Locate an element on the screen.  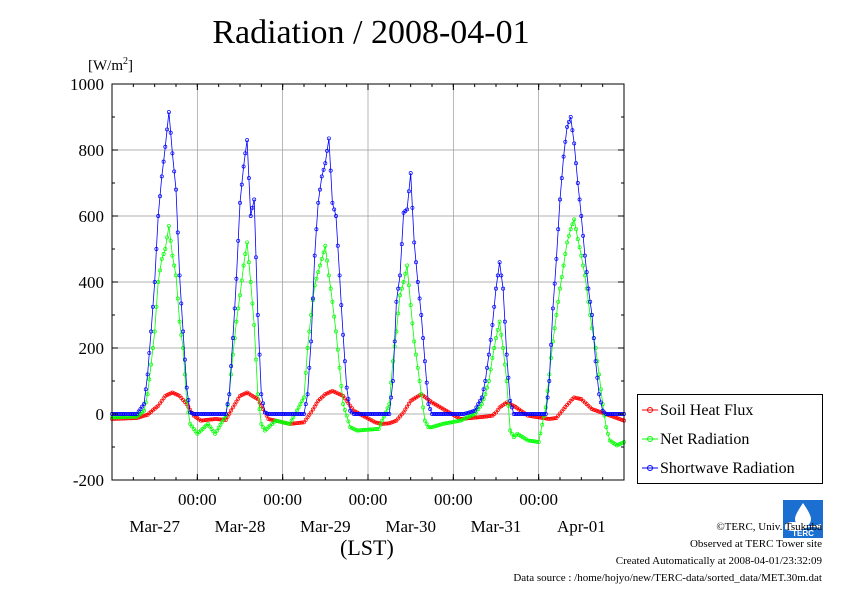
logo-text: TERC is located at coordinates (803, 533).